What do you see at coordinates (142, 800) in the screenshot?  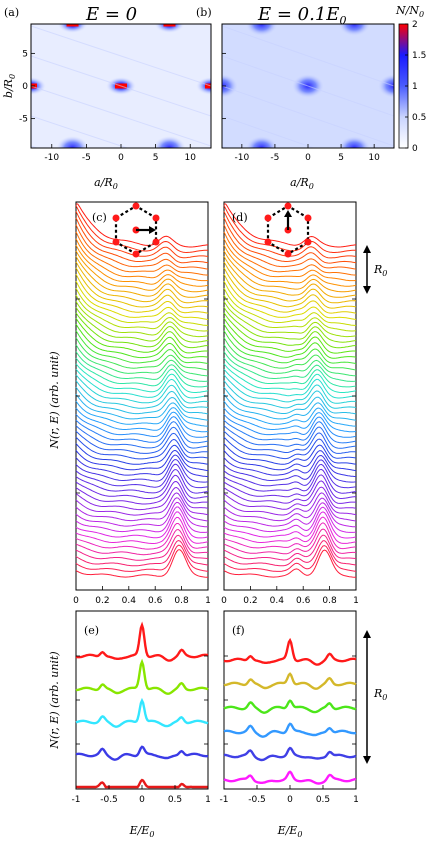 I see `bot-xtick-label: 0` at bounding box center [142, 800].